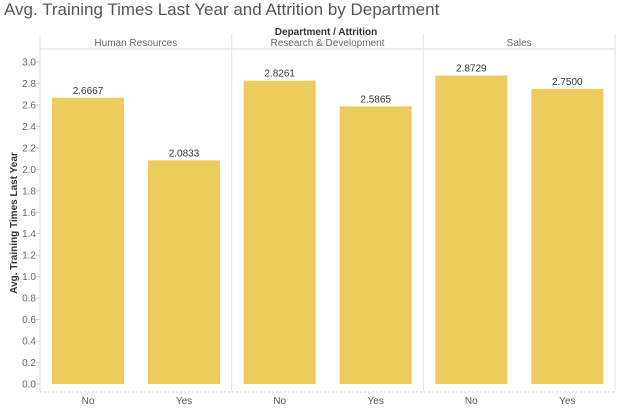  I want to click on y-tick-label: 1.0, so click(29, 277).